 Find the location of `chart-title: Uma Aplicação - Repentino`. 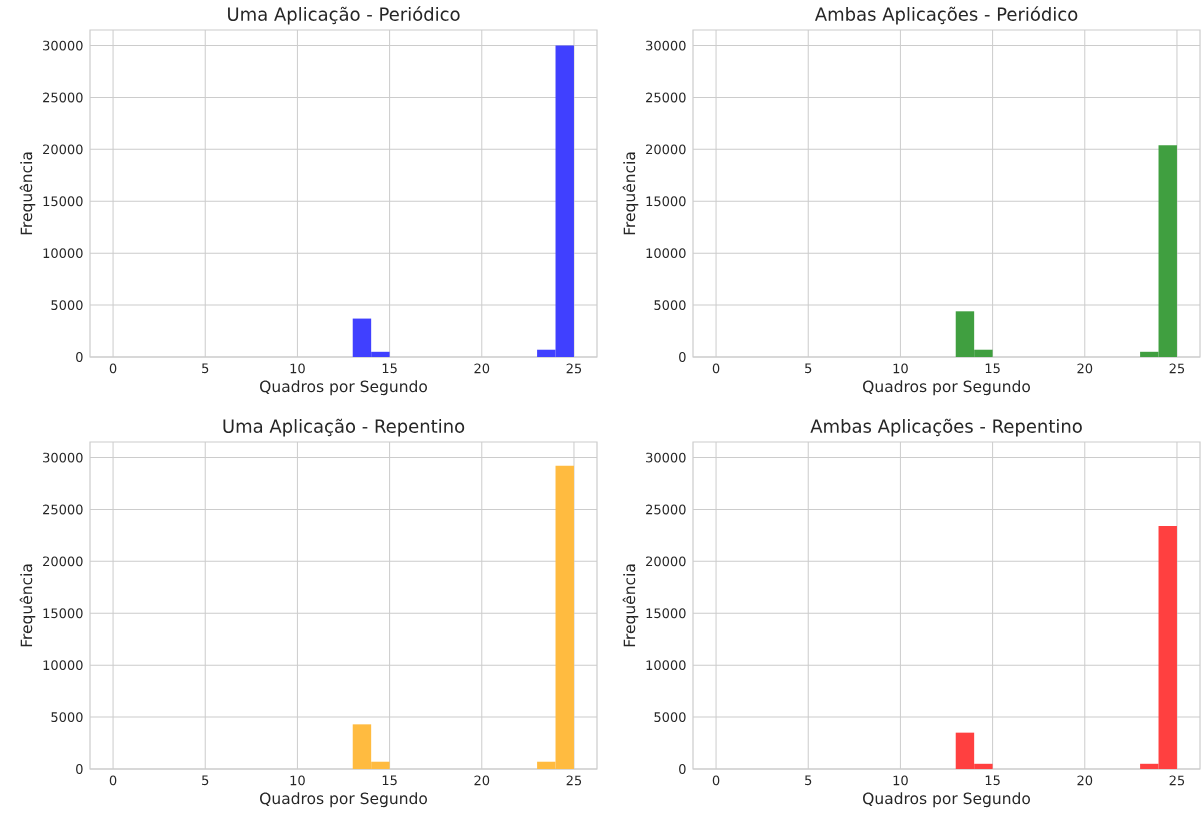

chart-title: Uma Aplicação - Repentino is located at coordinates (344, 427).